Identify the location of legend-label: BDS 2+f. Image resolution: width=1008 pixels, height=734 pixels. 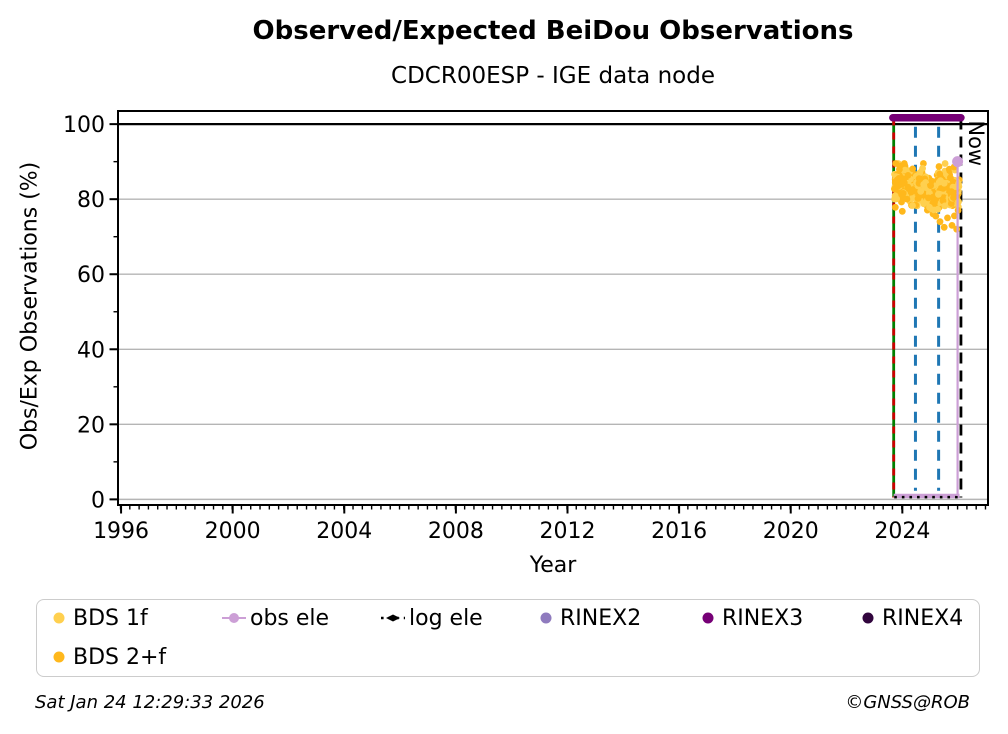
(120, 657).